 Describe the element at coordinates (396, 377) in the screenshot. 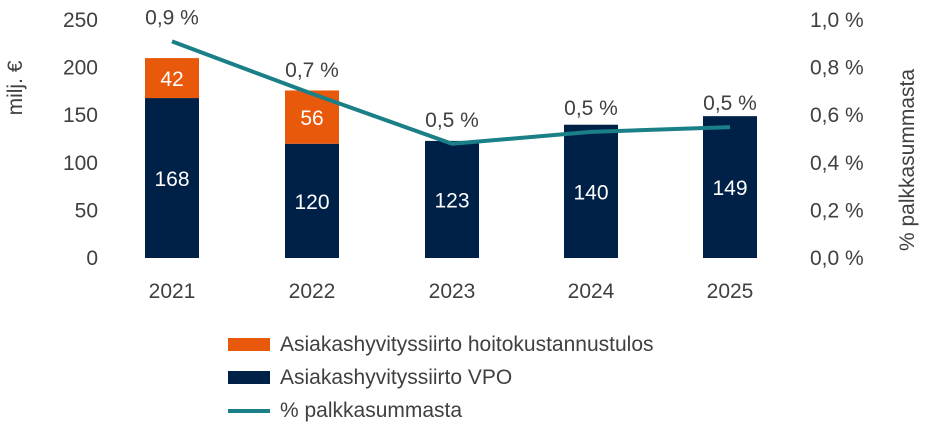

I see `legend-label: Asiakashyvityssiirto VPO` at that location.